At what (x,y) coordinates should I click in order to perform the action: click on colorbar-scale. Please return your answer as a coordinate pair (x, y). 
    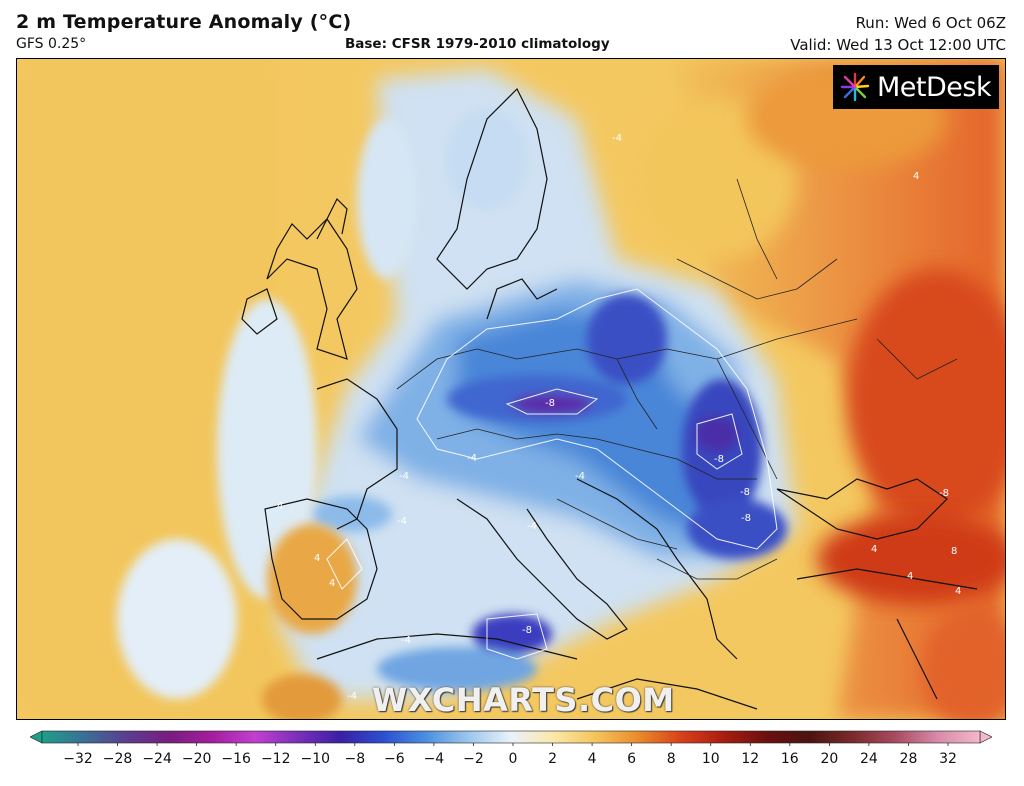
    Looking at the image, I should click on (511, 737).